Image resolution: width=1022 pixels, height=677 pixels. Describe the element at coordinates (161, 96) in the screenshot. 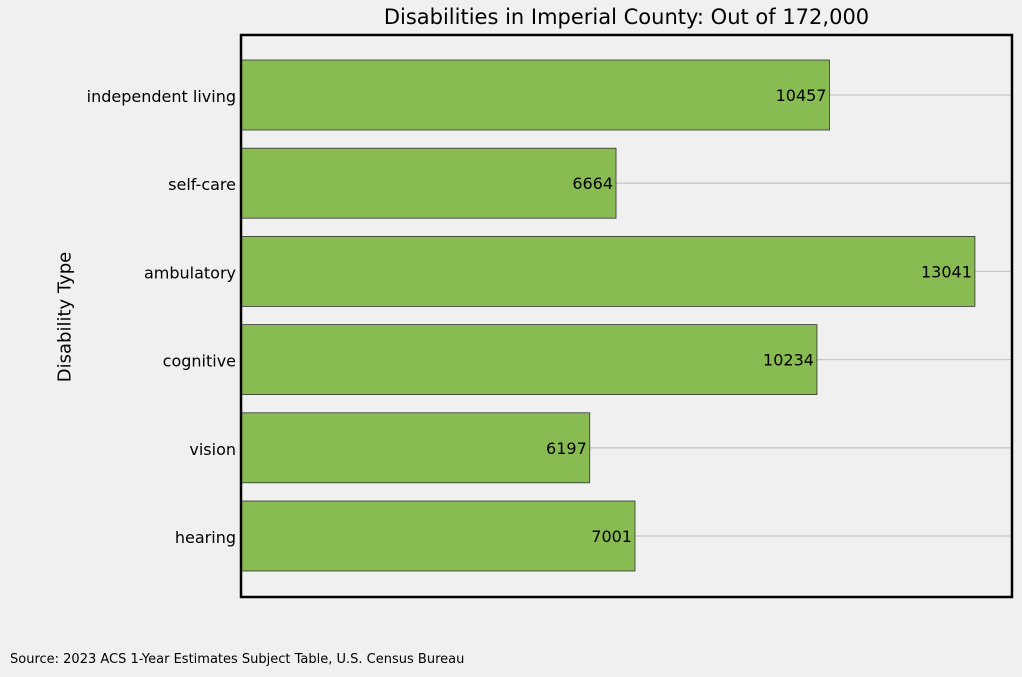

I see `y-tick-label: independent living` at that location.